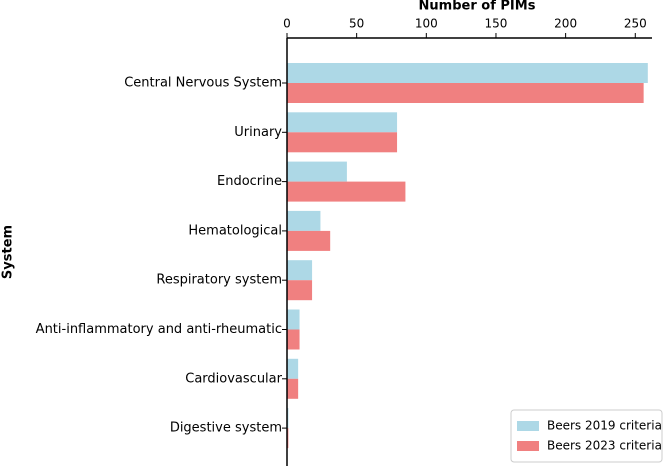 Image resolution: width=669 pixels, height=468 pixels. Describe the element at coordinates (565, 24) in the screenshot. I see `x-tick-label: 200` at that location.